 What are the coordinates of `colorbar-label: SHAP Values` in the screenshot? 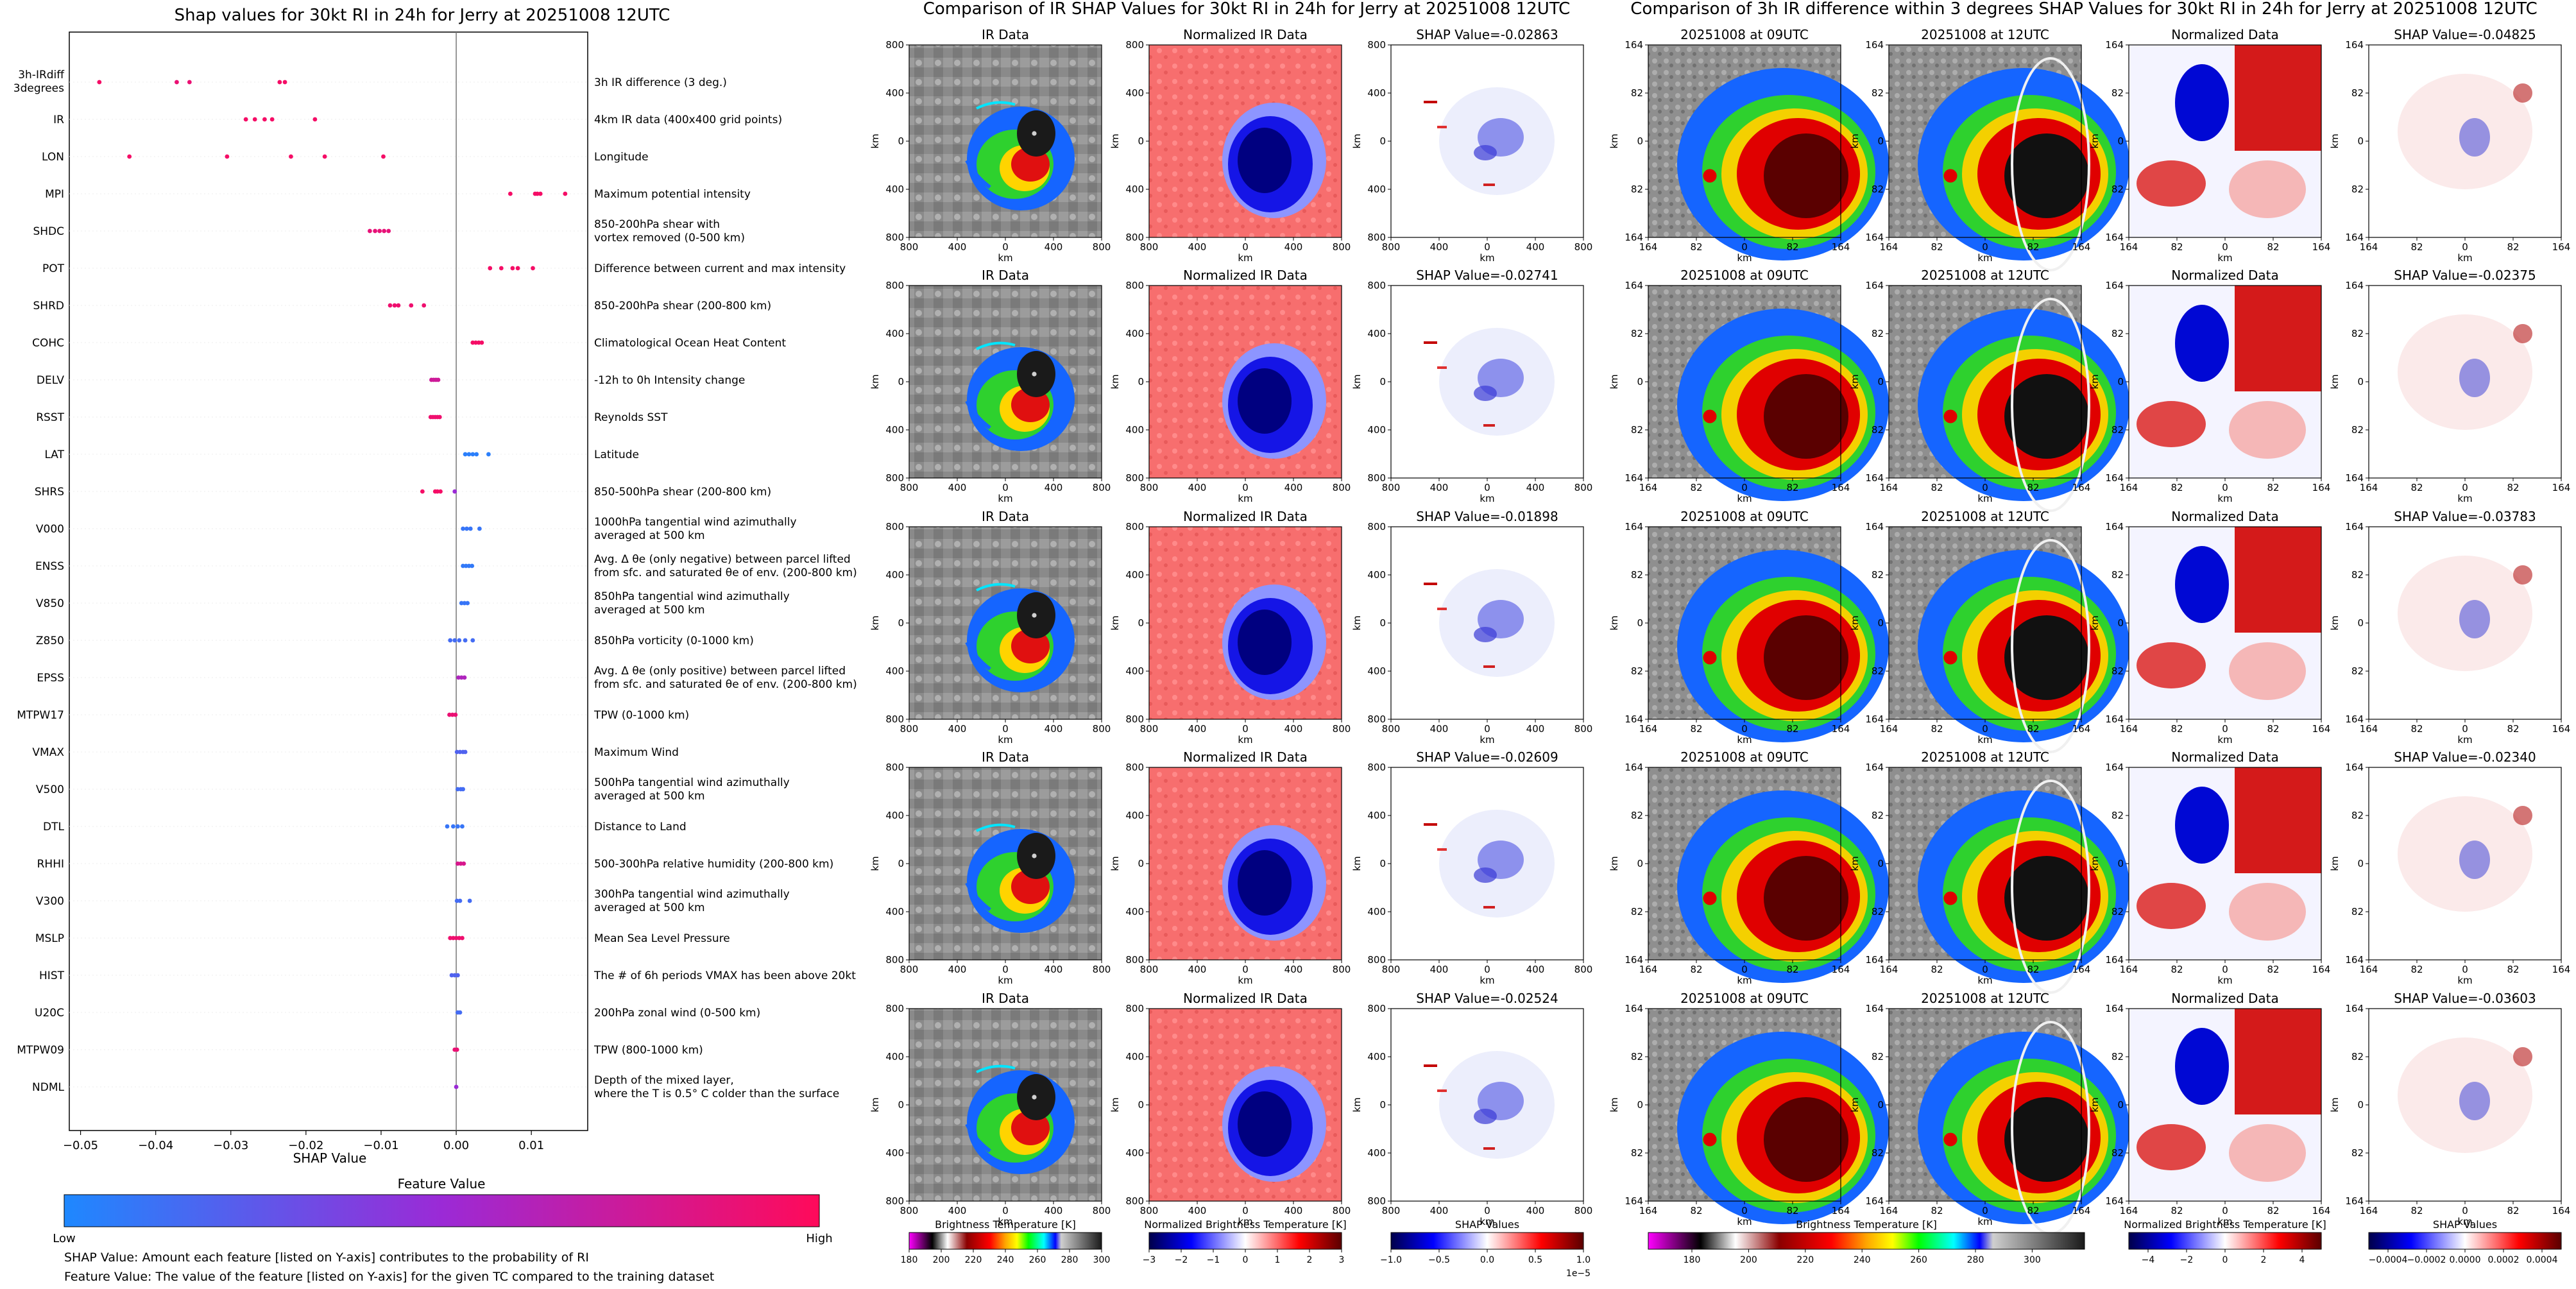 It's located at (1487, 1224).